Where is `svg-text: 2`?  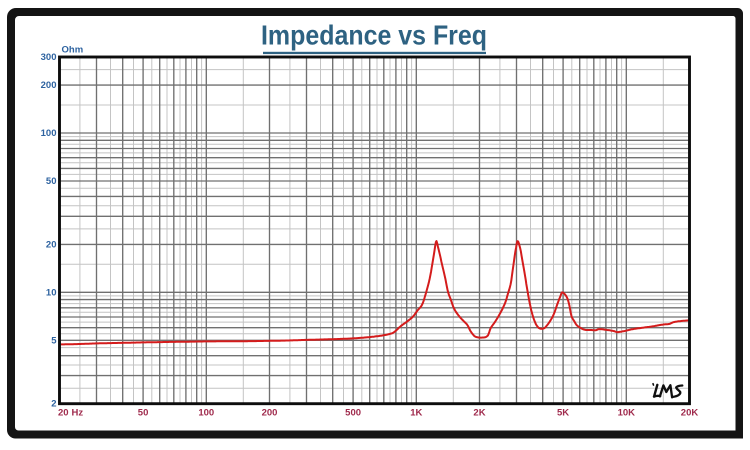
svg-text: 2 is located at coordinates (53, 404).